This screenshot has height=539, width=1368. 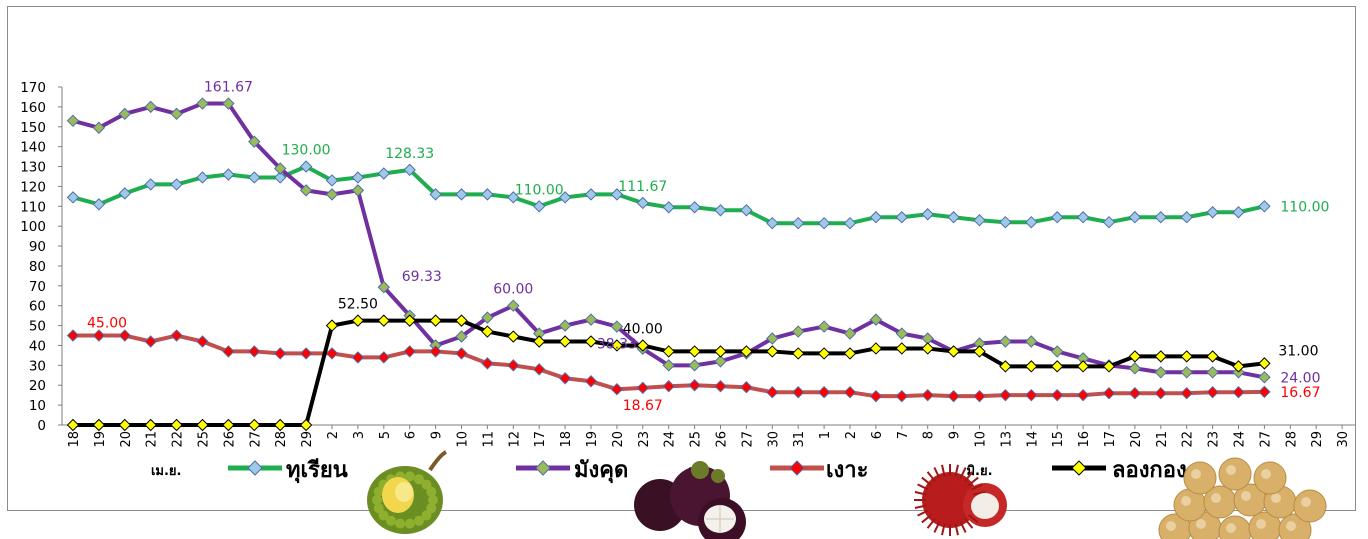 What do you see at coordinates (1214, 439) in the screenshot?
I see `x-tick-label: 23` at bounding box center [1214, 439].